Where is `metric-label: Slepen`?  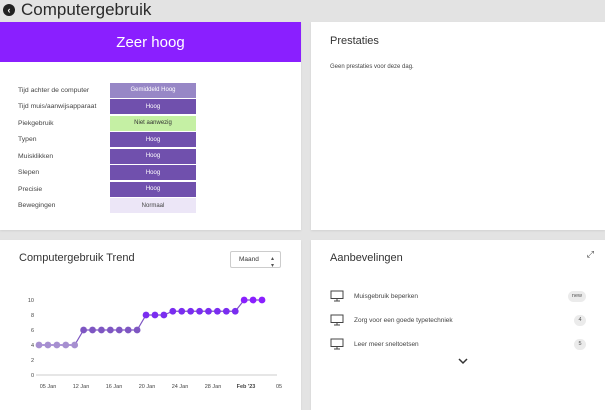 metric-label: Slepen is located at coordinates (29, 173).